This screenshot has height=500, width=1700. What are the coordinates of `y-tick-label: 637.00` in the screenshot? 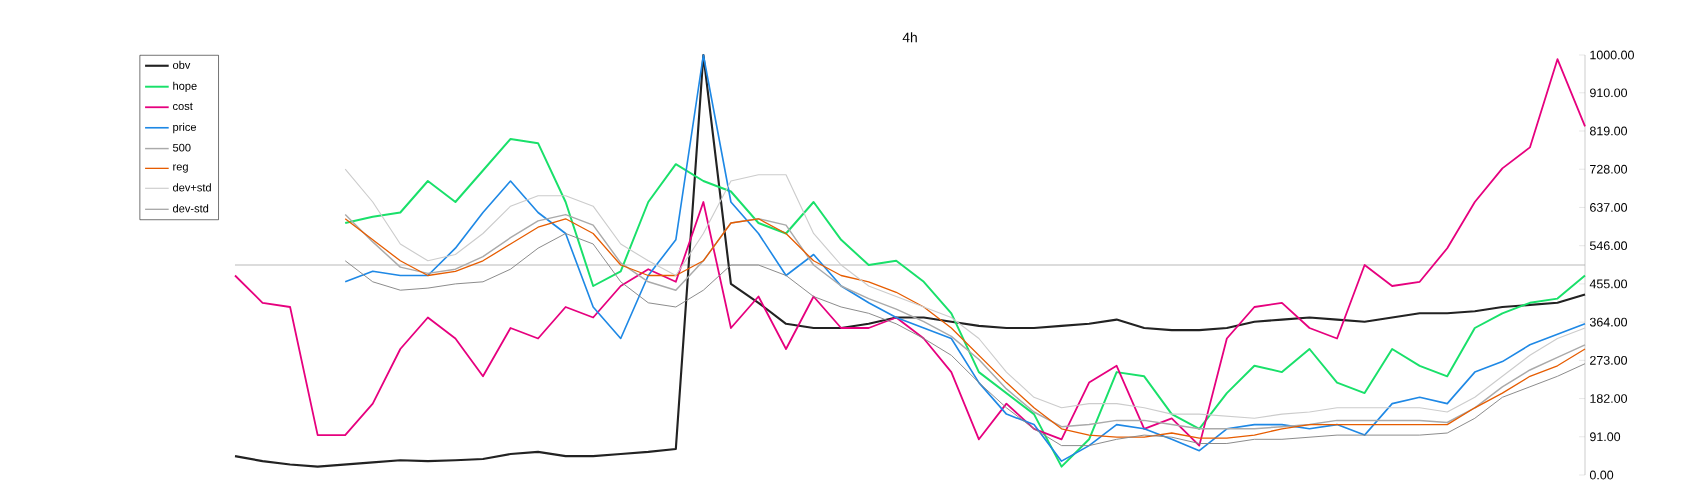 It's located at (1609, 207).